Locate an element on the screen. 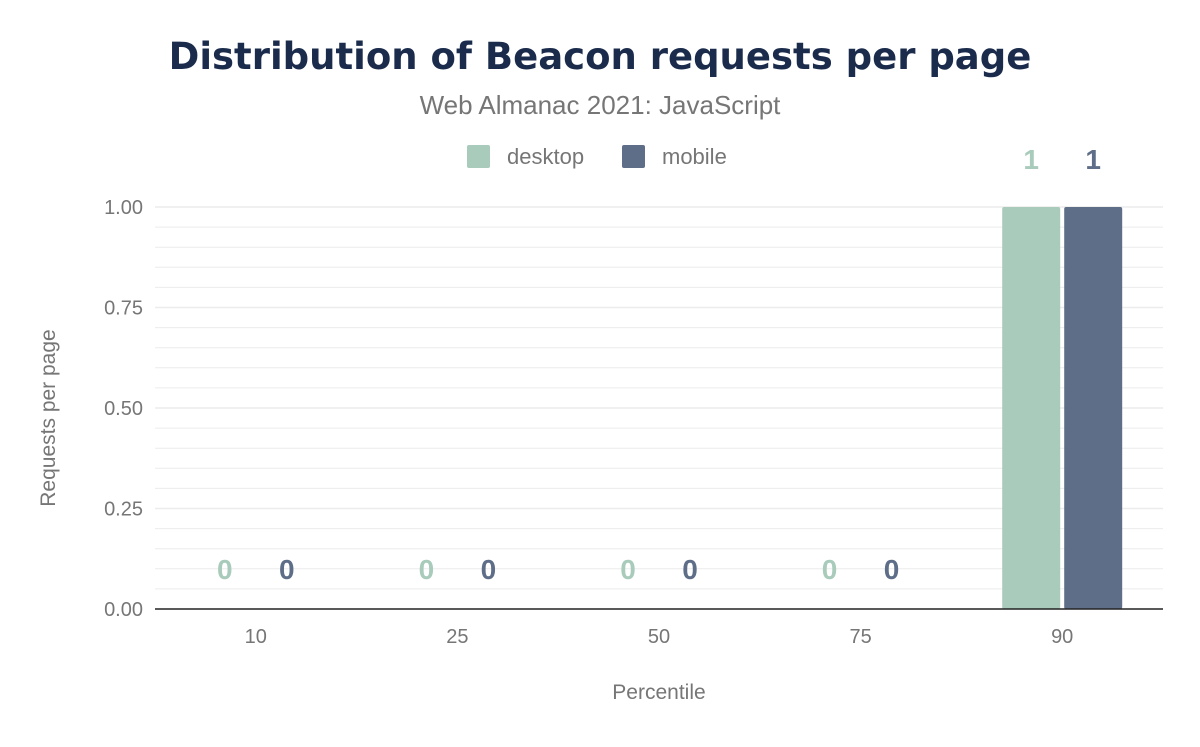  chart-subtitle: Web Almanac 2021: JavaScript is located at coordinates (601, 105).